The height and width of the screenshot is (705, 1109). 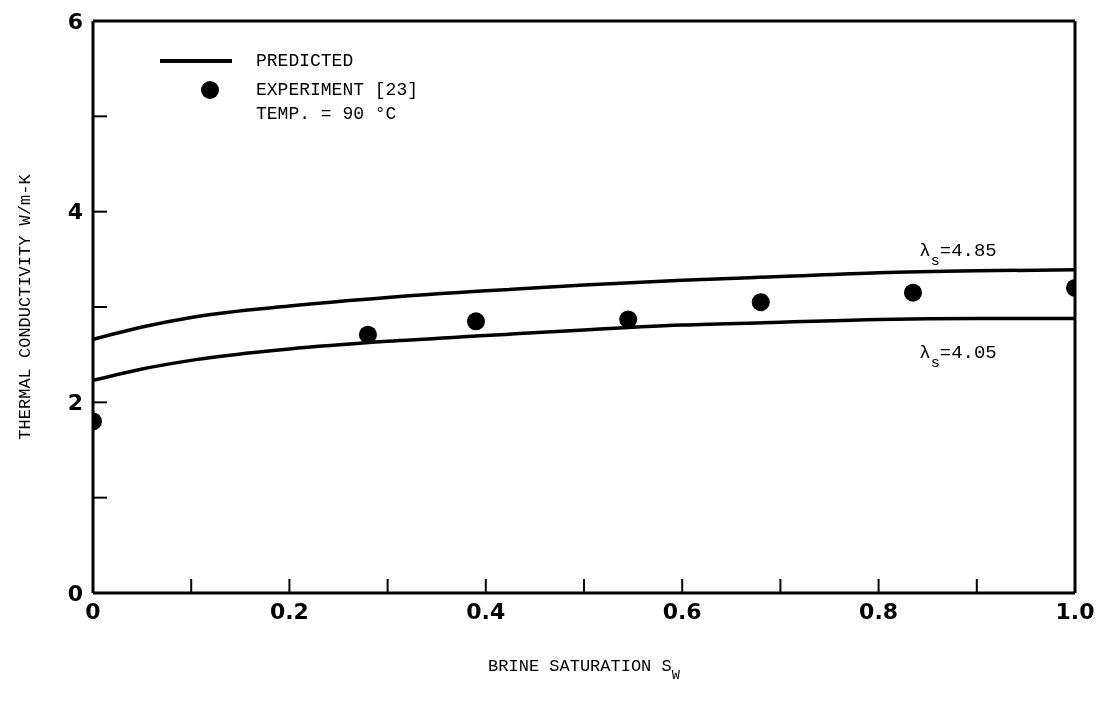 What do you see at coordinates (93, 611) in the screenshot?
I see `x-tick-label: 0` at bounding box center [93, 611].